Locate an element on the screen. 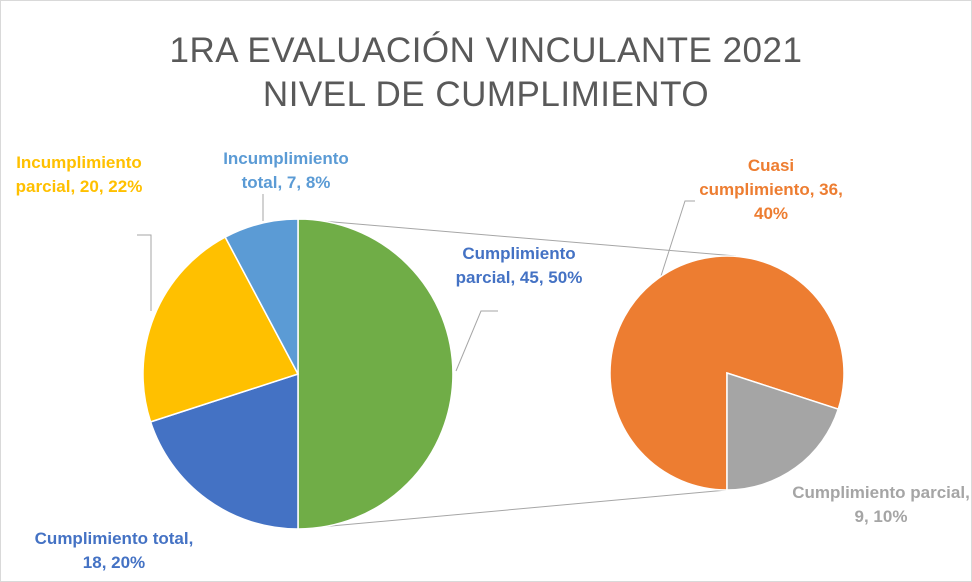 The width and height of the screenshot is (972, 582). chart-title: 1RA EVALUACIÓN VINCULANTE 2021 is located at coordinates (486, 50).